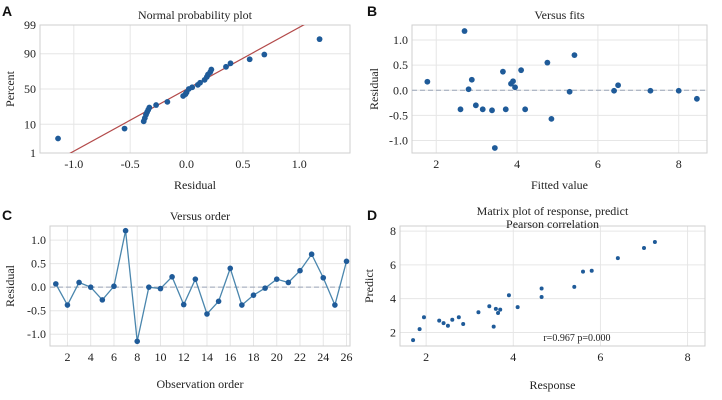 The width and height of the screenshot is (722, 400). What do you see at coordinates (186, 164) in the screenshot?
I see `x-tick-label-a: 0.0` at bounding box center [186, 164].